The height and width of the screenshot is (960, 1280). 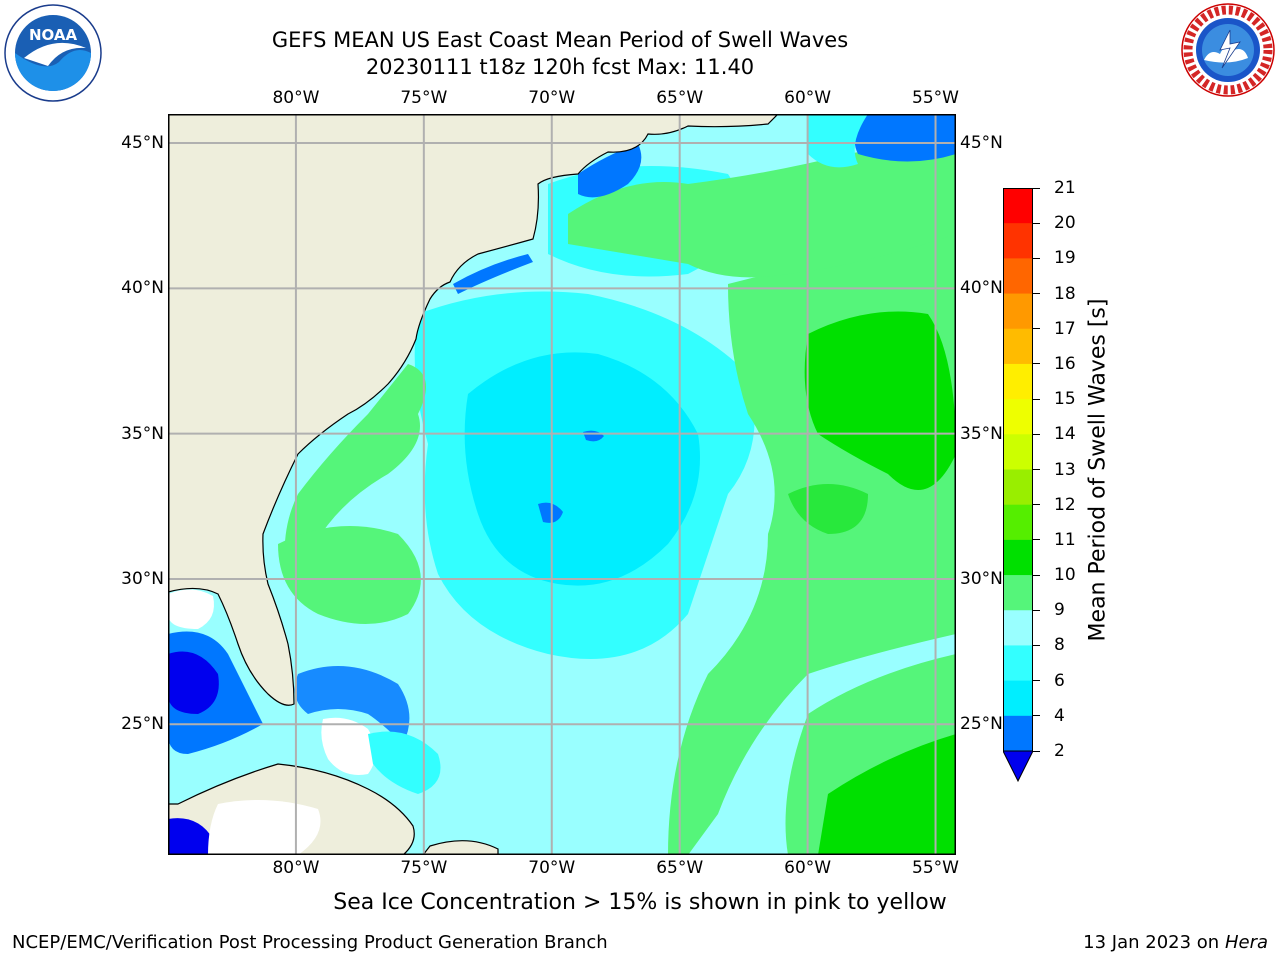 What do you see at coordinates (1154, 942) in the screenshot?
I see `footer-date: 13 Jan 2023 on` at bounding box center [1154, 942].